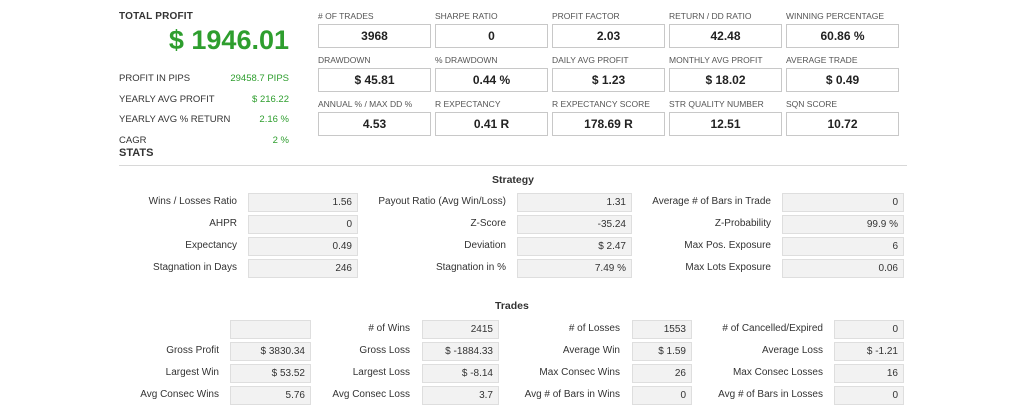 The image size is (1024, 407). I want to click on metric-card: AVERAGE TRADE $ 0.49, so click(842, 77).